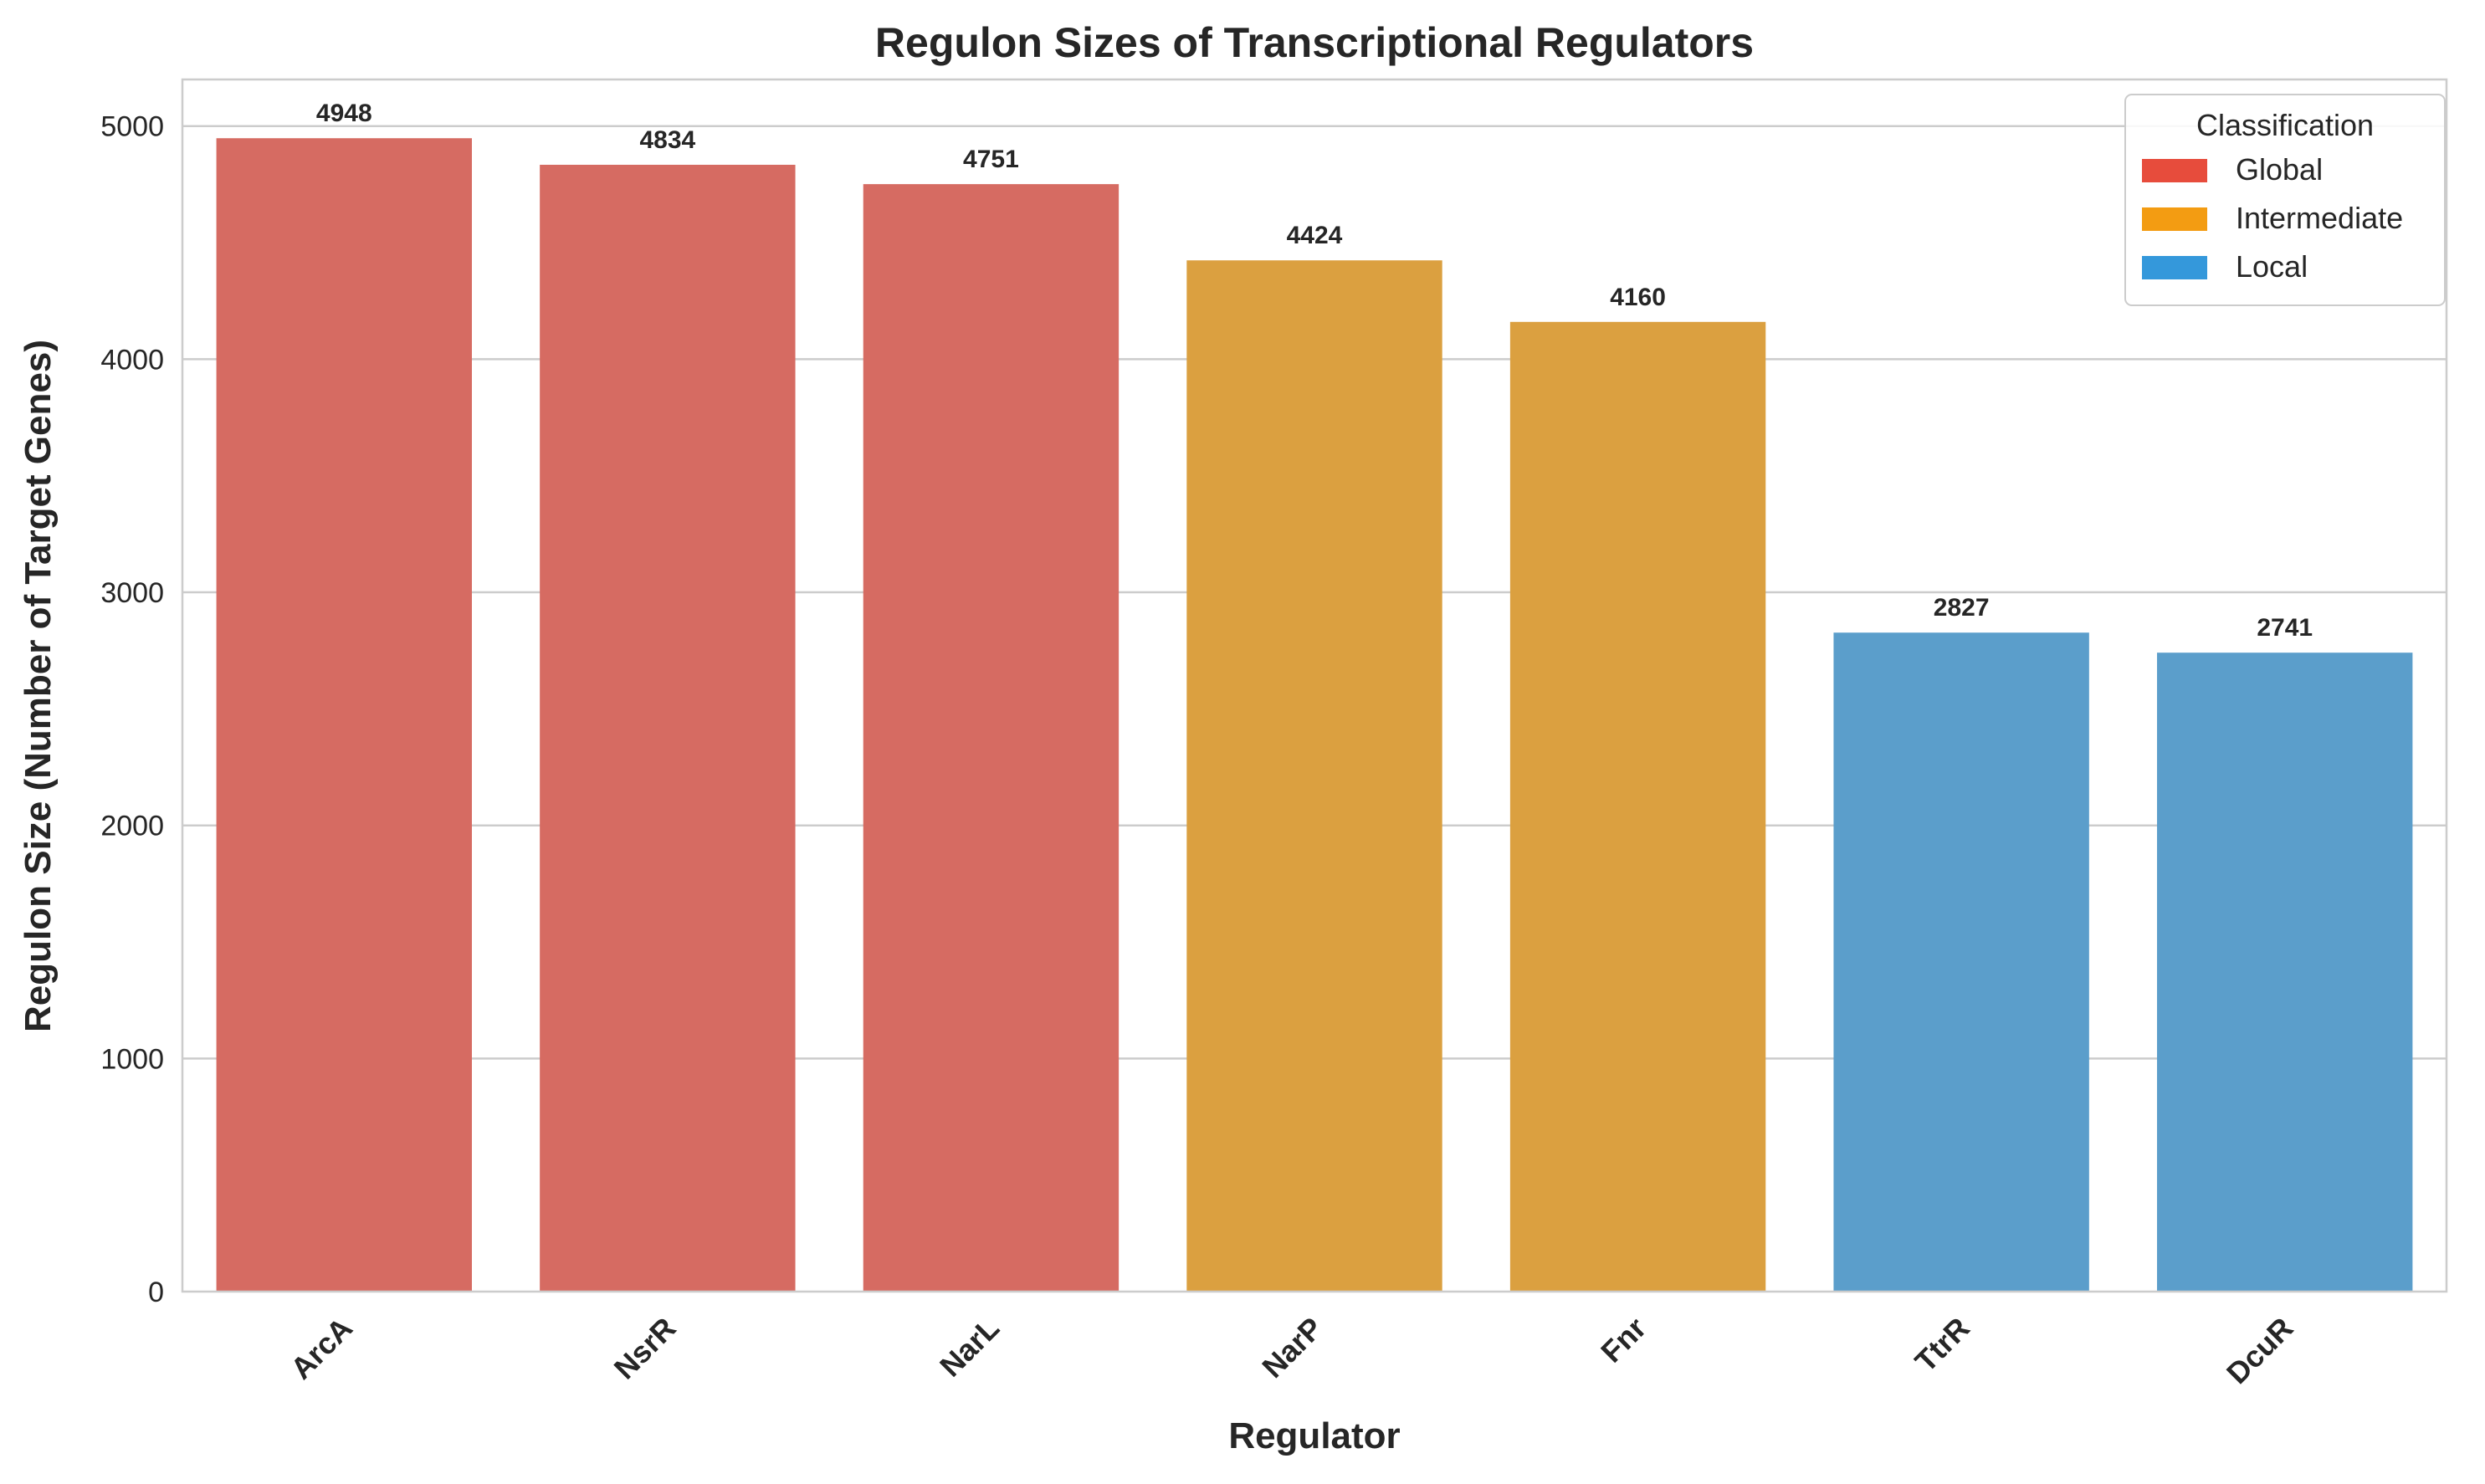  What do you see at coordinates (132, 826) in the screenshot?
I see `y-tick-label: 2000` at bounding box center [132, 826].